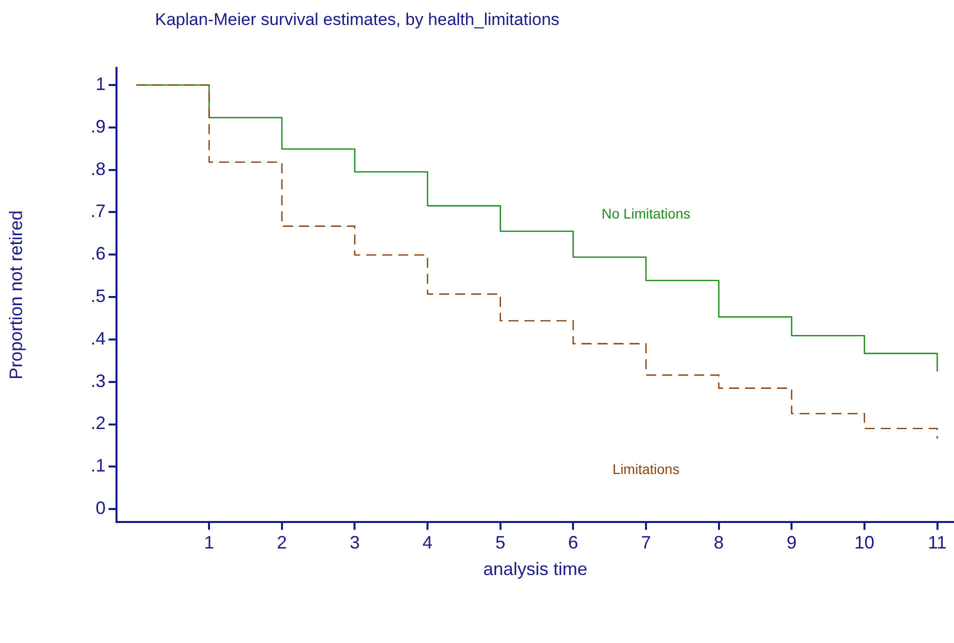  What do you see at coordinates (98, 168) in the screenshot?
I see `y-tick-label: .8` at bounding box center [98, 168].